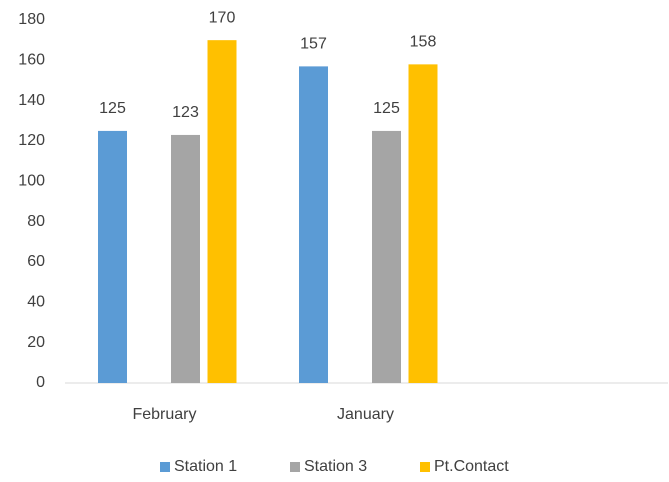 Image resolution: width=669 pixels, height=482 pixels. Describe the element at coordinates (31, 100) in the screenshot. I see `y-tick-label: 140` at that location.